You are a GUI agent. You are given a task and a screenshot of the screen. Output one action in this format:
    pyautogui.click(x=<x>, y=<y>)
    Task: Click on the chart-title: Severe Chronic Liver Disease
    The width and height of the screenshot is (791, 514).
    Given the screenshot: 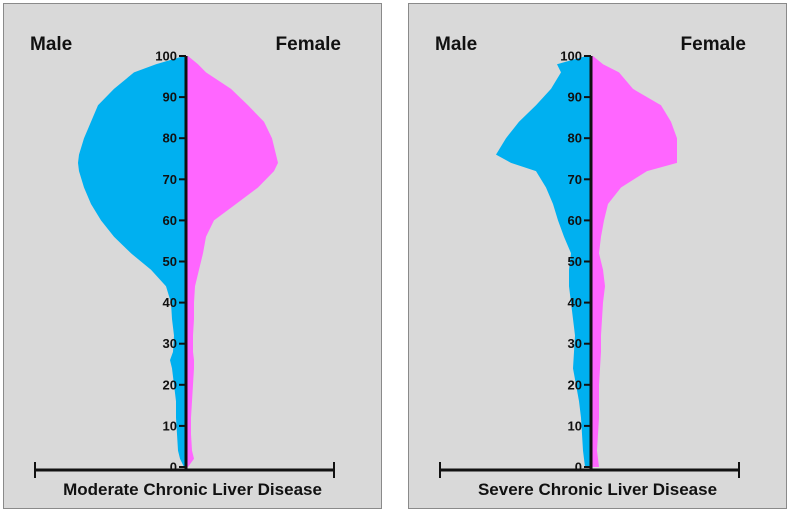 What is the action you would take?
    pyautogui.click(x=597, y=489)
    